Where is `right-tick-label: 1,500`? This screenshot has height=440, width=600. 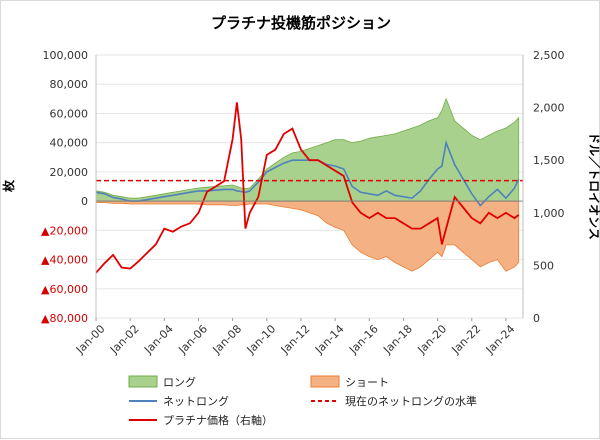
right-tick-label: 1,500 is located at coordinates (549, 160).